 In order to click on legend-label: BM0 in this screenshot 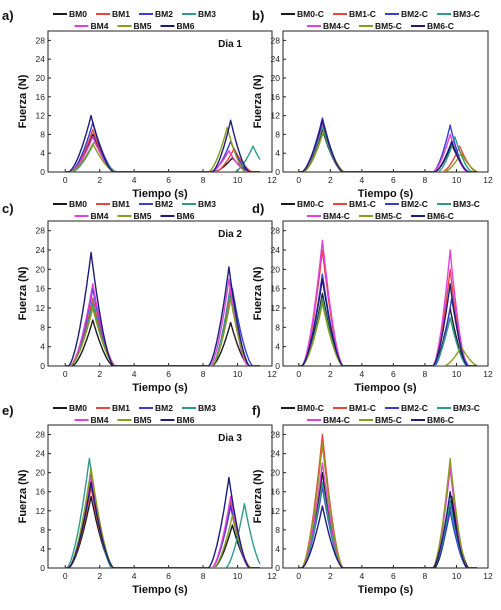, I will do `click(78, 408)`.